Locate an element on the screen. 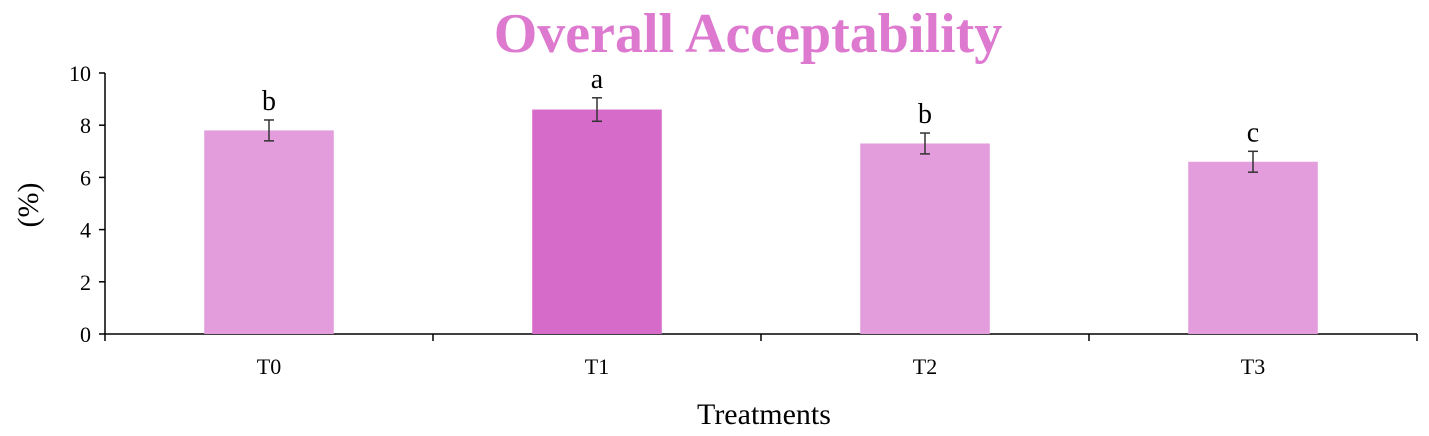 This screenshot has width=1429, height=436. significance-letter: a is located at coordinates (597, 79).